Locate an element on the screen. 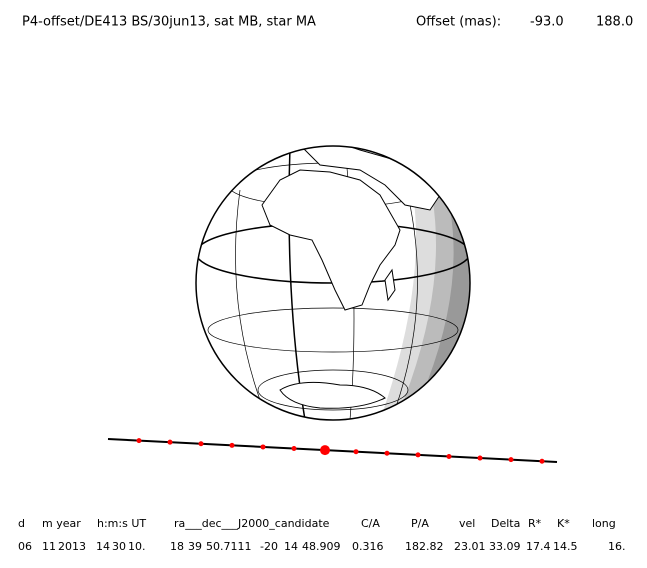  offset-value: -93.0 is located at coordinates (547, 22).